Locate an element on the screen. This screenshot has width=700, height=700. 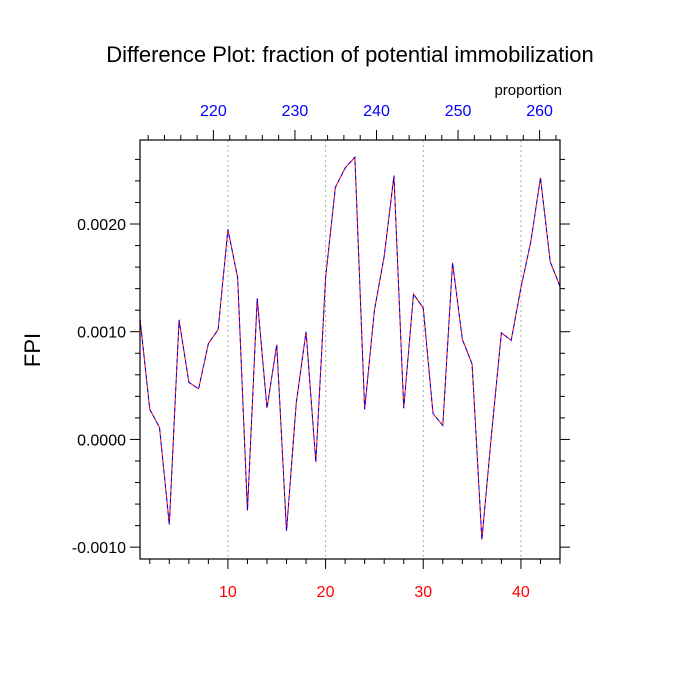
y-tick-label: 0.0020 is located at coordinates (101, 225).